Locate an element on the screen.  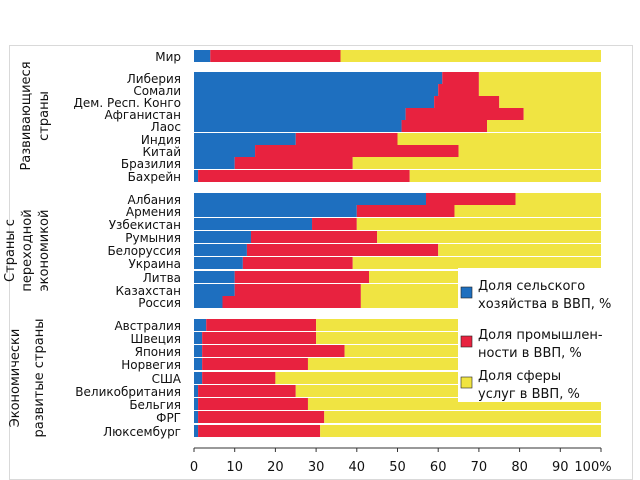
legend-label: Доля промышлен- is located at coordinates (540, 335).